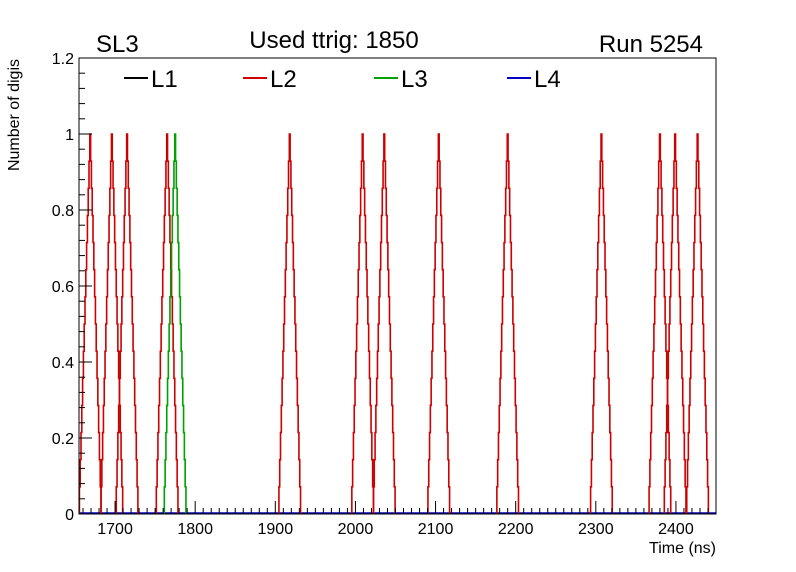 This screenshot has width=796, height=572. I want to click on y-tick-label: 0, so click(69, 515).